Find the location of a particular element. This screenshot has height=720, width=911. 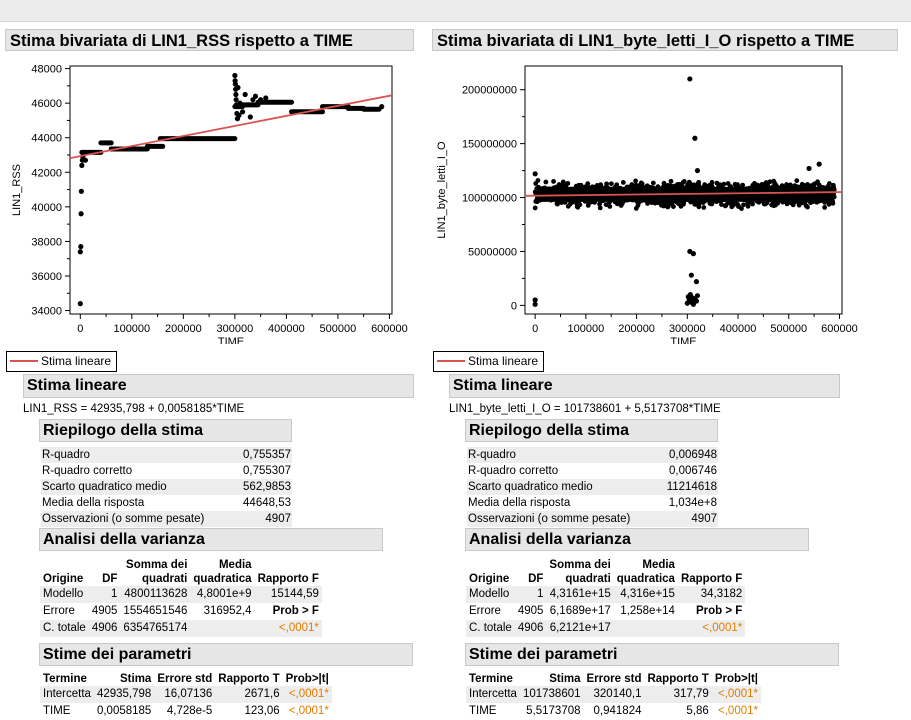

param-stima: 0,0058185 is located at coordinates (124, 711).